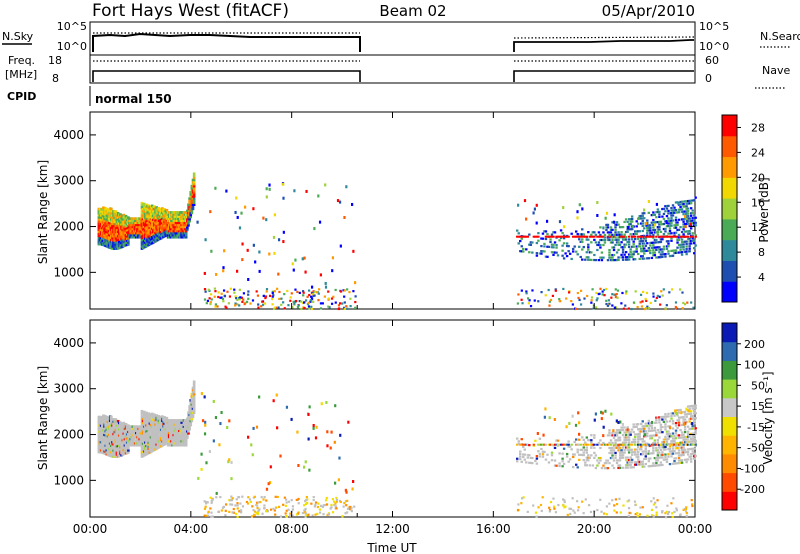 The image size is (800, 554). I want to click on colorbar-segment, so click(729, 292).